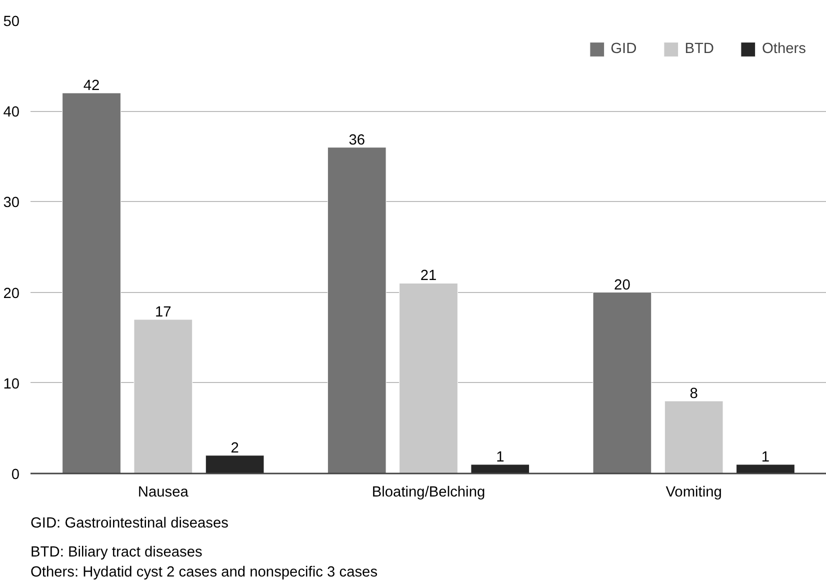 The height and width of the screenshot is (581, 826). What do you see at coordinates (11, 22) in the screenshot?
I see `y-tick-label: 50` at bounding box center [11, 22].